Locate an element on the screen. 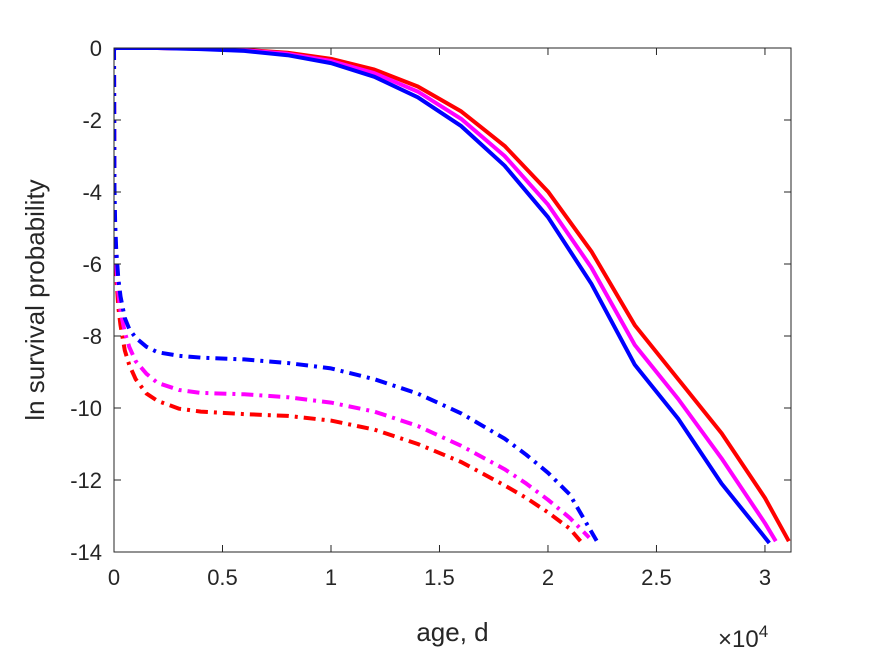 This screenshot has height=656, width=875. x-tick-label: 0.5 is located at coordinates (222, 577).